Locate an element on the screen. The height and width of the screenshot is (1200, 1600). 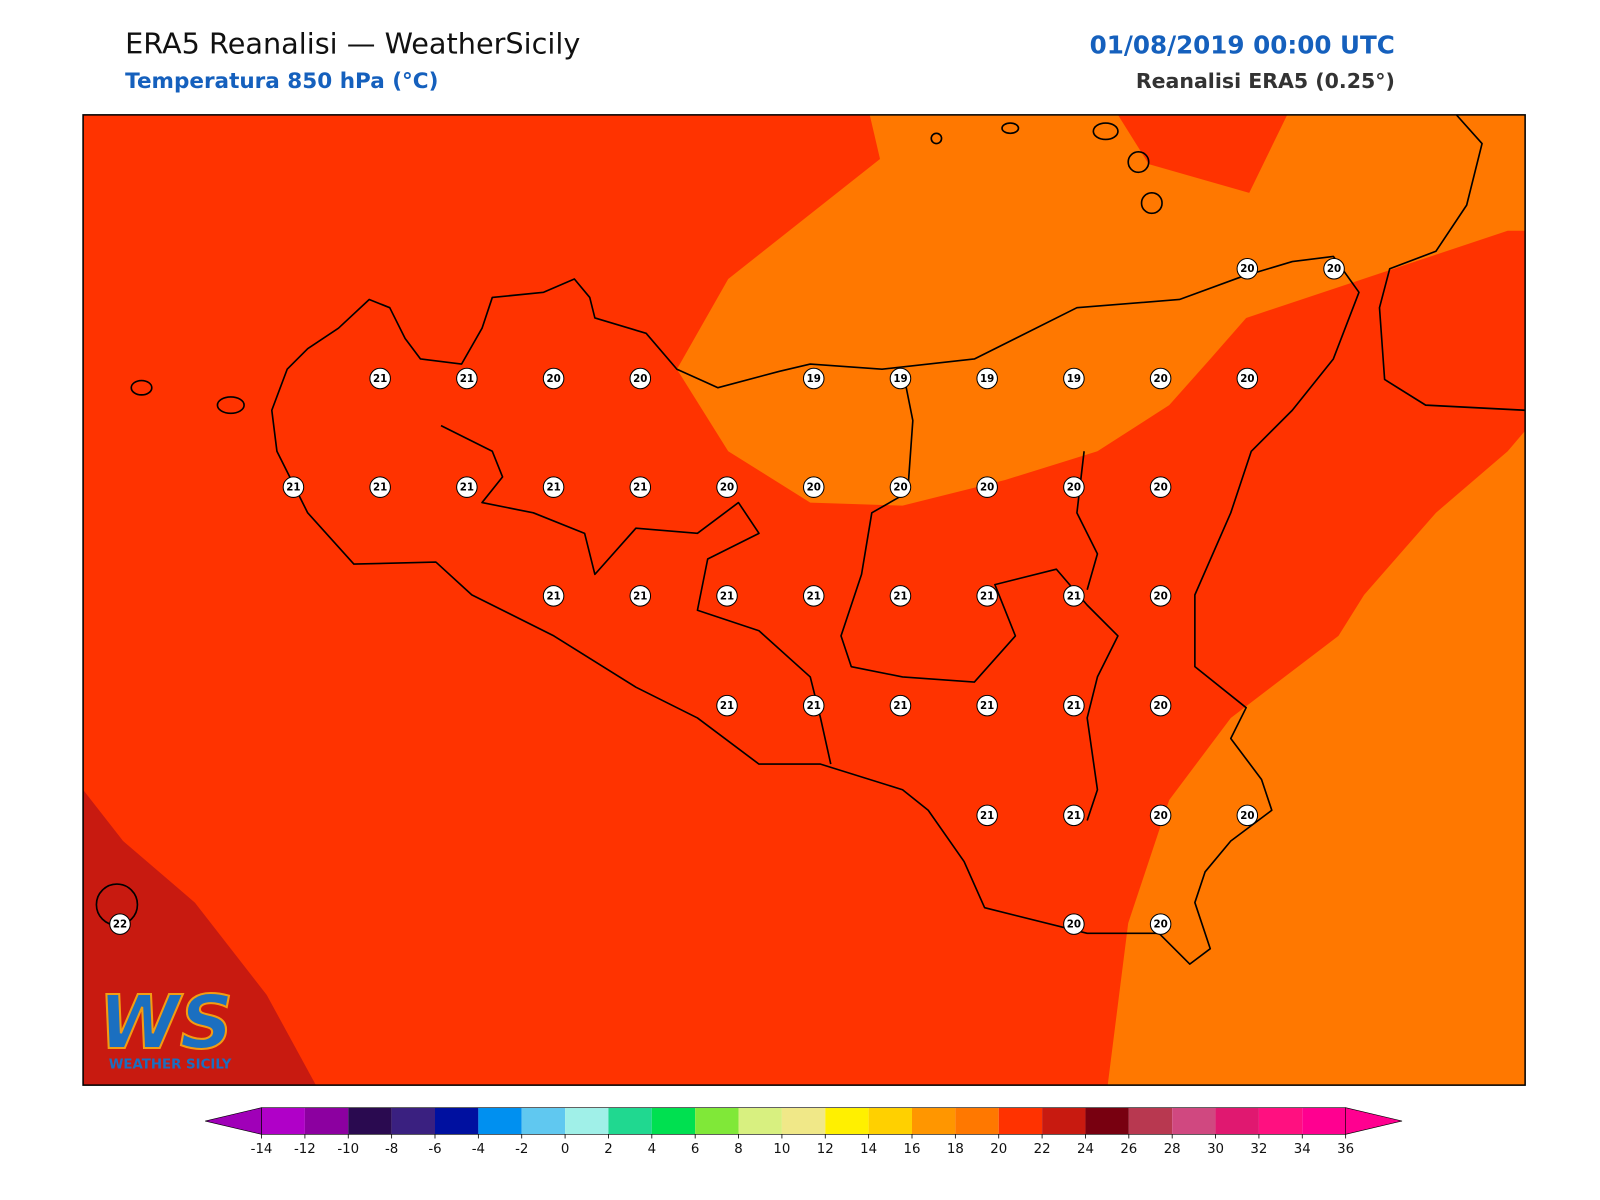
colorbar-tick-label: 36 is located at coordinates (1345, 1149).